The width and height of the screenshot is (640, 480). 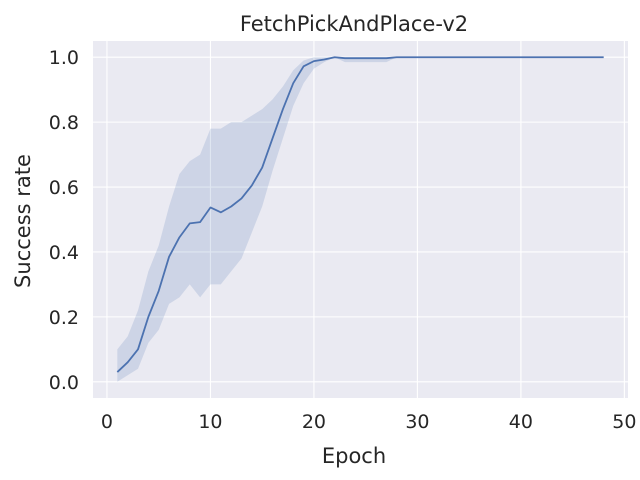 I want to click on x-tick-label: 10, so click(x=210, y=422).